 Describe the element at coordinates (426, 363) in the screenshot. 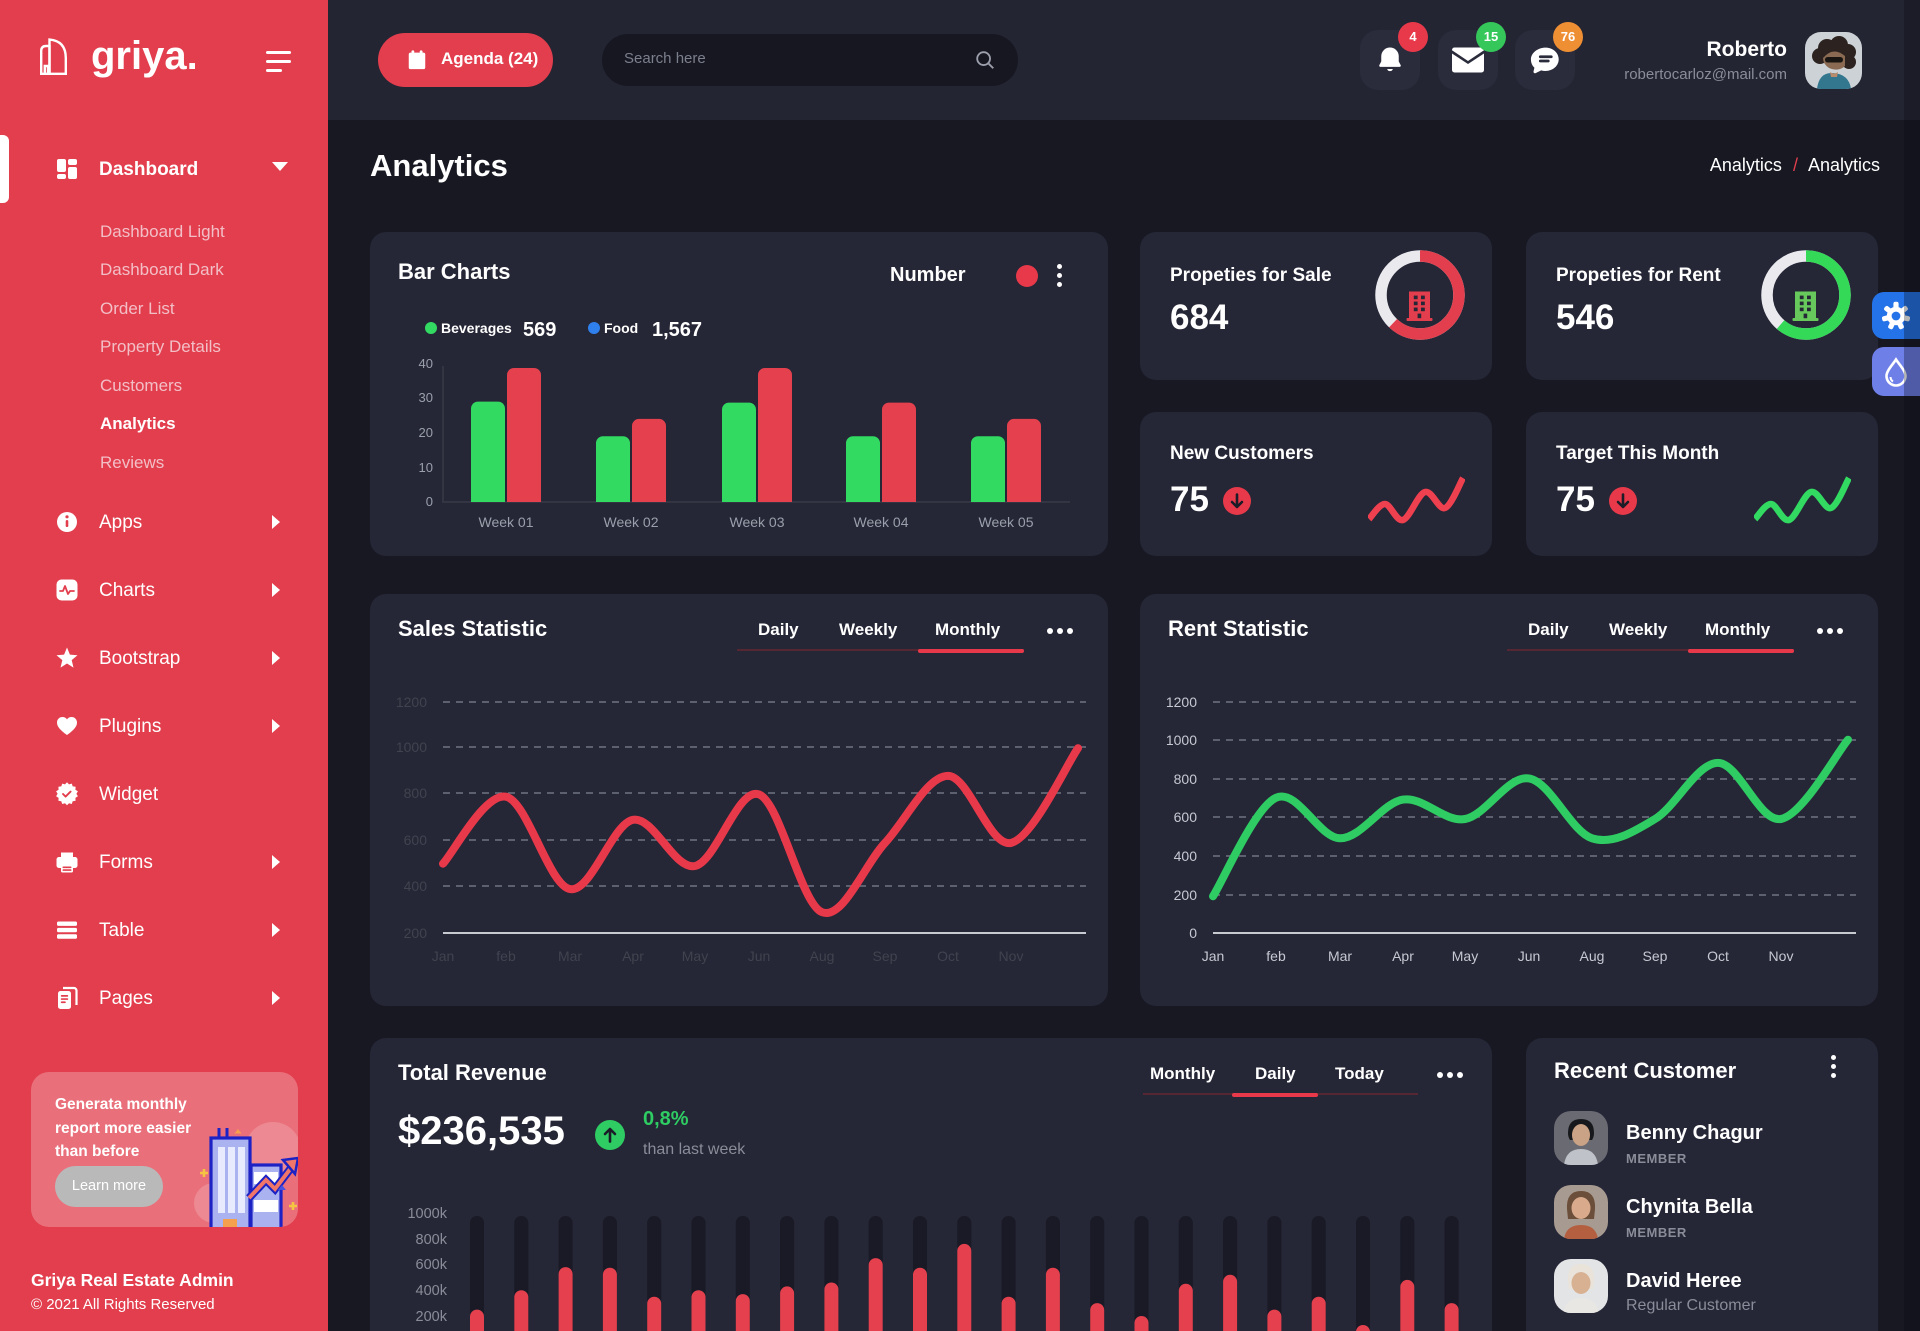

I see `svg-text: 40` at that location.